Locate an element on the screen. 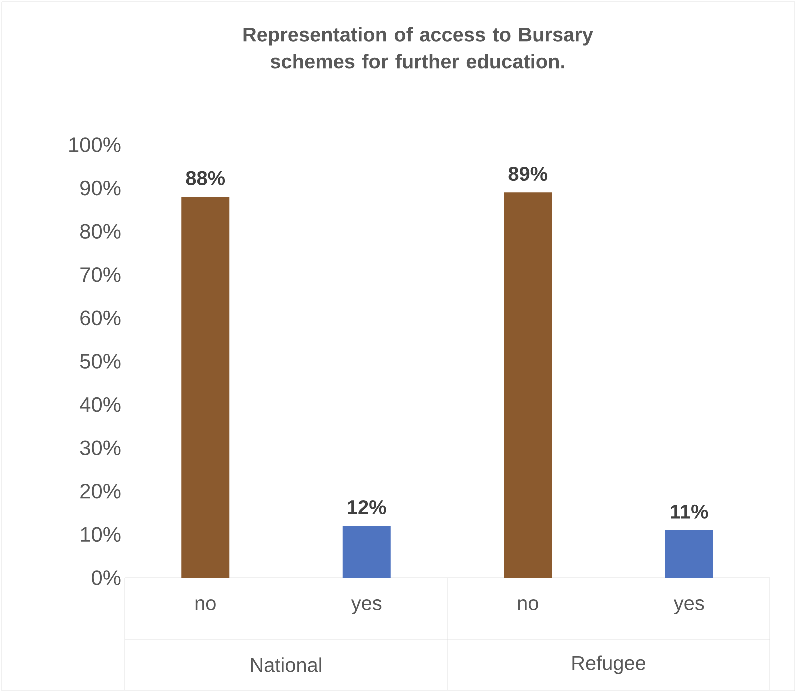 The width and height of the screenshot is (797, 693). y-tick-label: 70% is located at coordinates (100, 274).